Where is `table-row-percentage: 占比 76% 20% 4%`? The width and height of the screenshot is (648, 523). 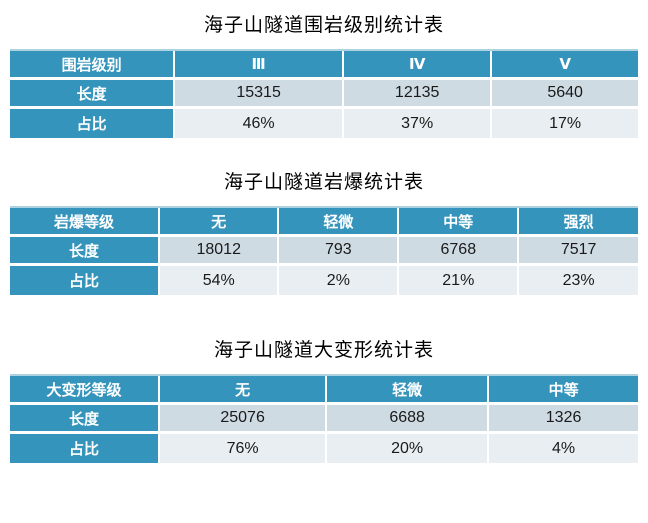
table-row-percentage: 占比 76% 20% 4% is located at coordinates (324, 448).